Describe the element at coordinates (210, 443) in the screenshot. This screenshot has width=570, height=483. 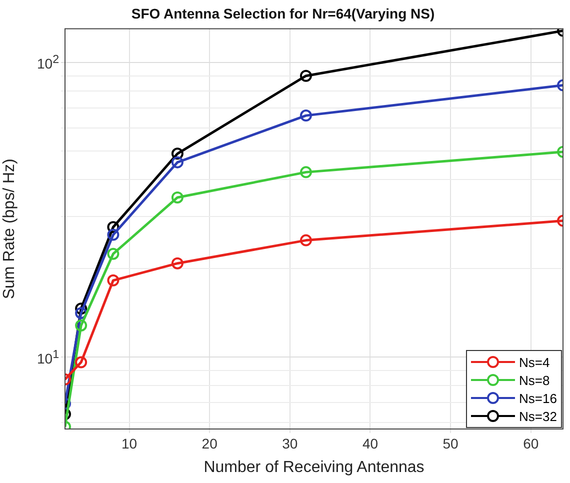
I see `x-tick-label: 20` at that location.